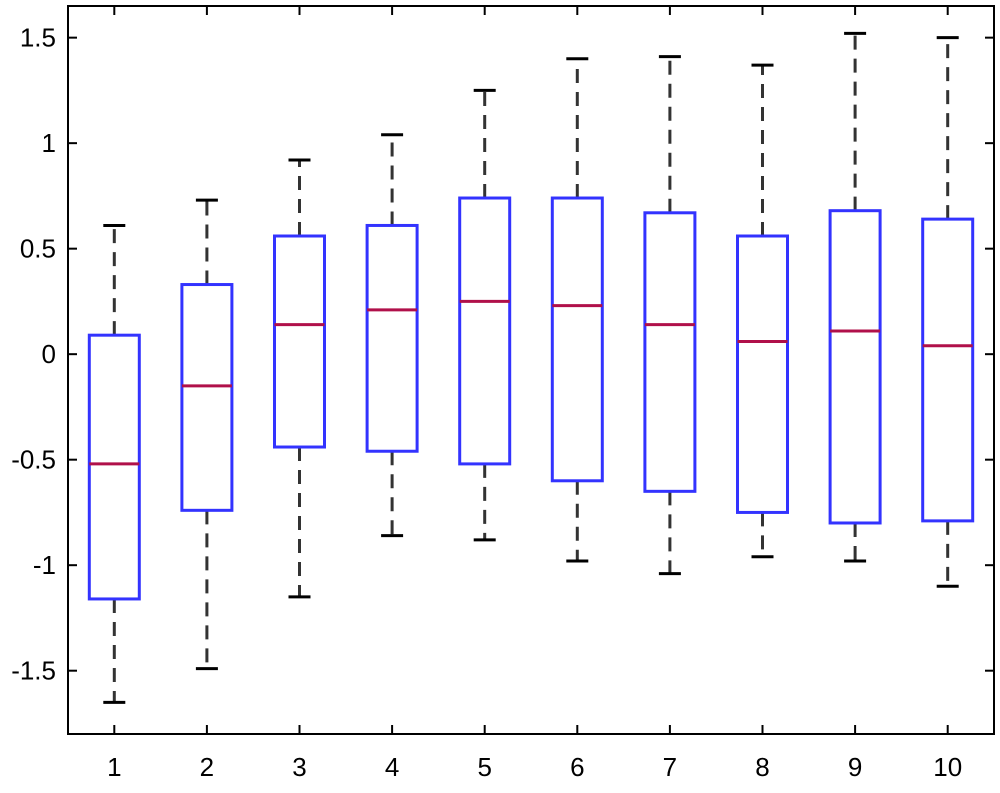  I want to click on y-tick-label: -1, so click(44, 565).